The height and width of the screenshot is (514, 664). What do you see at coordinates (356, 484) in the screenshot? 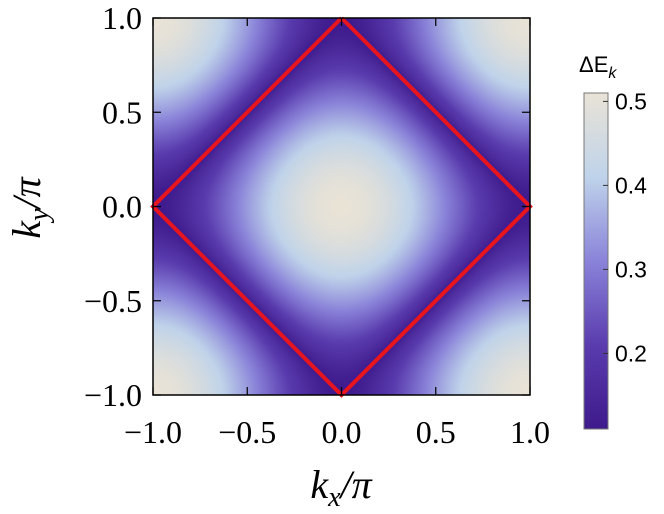
I see `x-axis-label-rest: /π` at bounding box center [356, 484].